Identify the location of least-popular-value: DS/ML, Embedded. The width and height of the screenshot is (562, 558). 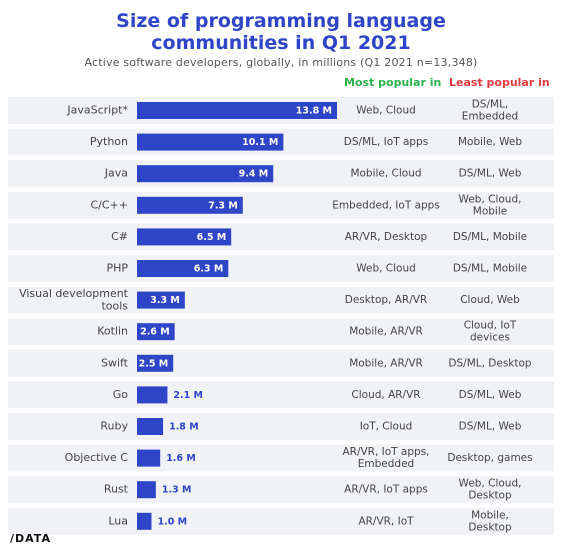
(490, 111).